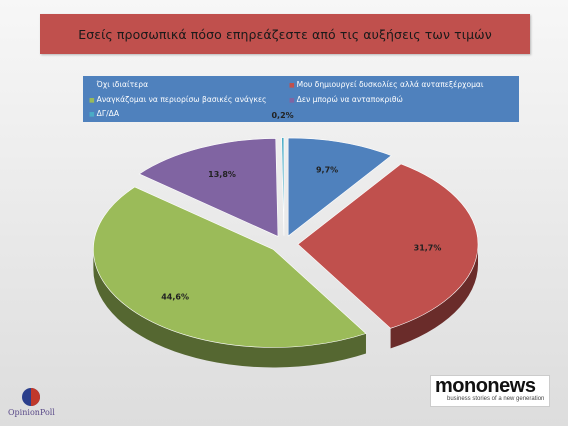 The height and width of the screenshot is (426, 568). What do you see at coordinates (92, 85) in the screenshot?
I see `legend-marker-0: ■` at bounding box center [92, 85].